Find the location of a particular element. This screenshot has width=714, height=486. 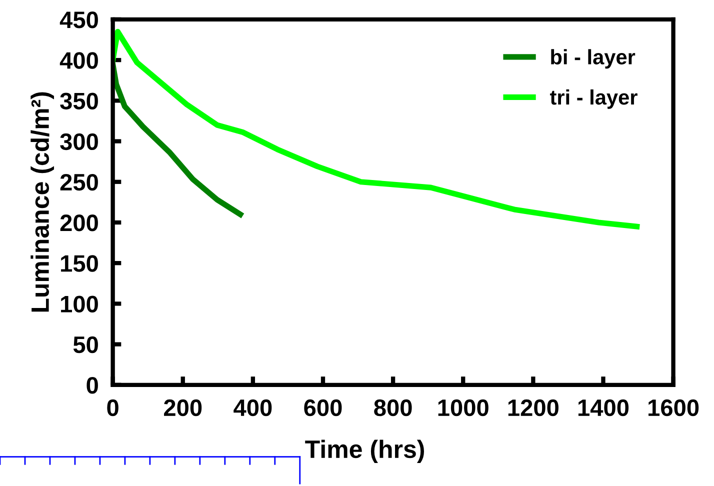

y-tick-label: 50 is located at coordinates (85, 345).